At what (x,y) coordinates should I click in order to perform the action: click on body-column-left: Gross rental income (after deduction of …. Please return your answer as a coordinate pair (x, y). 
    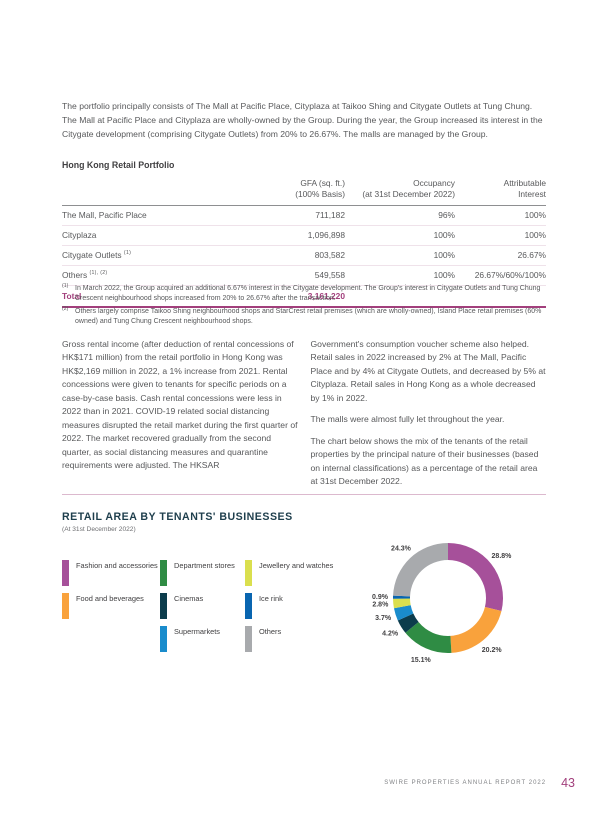
    Looking at the image, I should click on (180, 405).